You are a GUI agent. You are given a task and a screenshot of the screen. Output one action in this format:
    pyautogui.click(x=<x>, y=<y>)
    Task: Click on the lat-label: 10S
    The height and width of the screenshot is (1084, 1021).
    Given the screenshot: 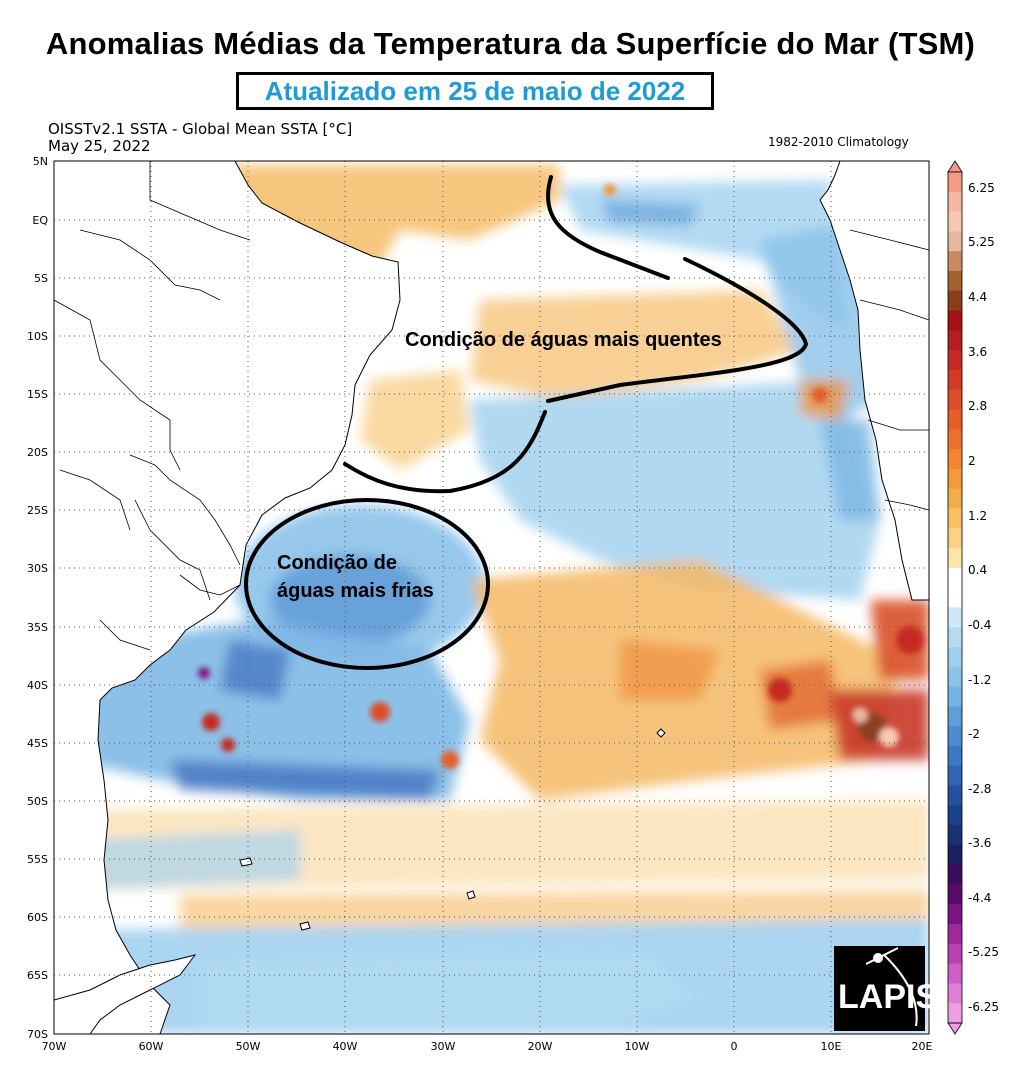 What is the action you would take?
    pyautogui.click(x=37, y=336)
    